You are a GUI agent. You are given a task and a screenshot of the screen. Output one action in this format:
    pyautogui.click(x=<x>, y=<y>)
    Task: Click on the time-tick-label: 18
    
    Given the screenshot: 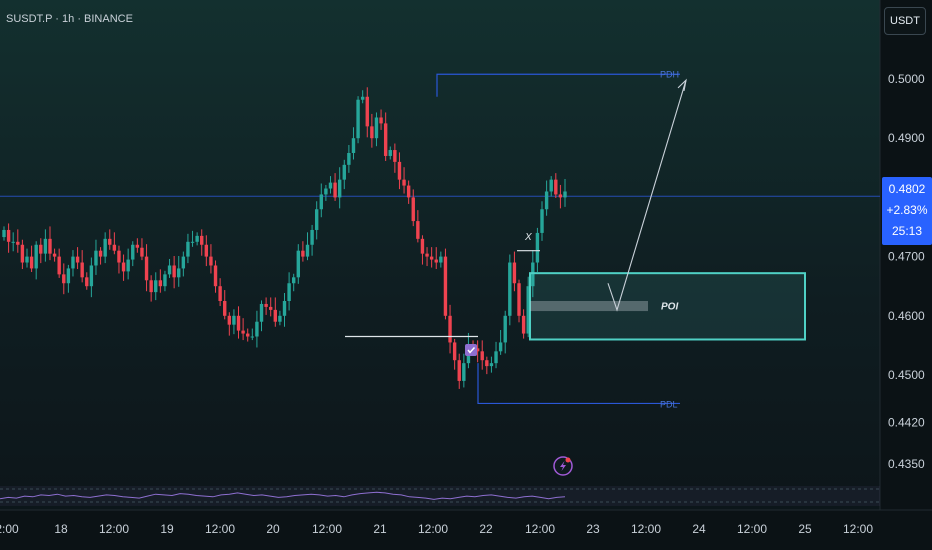 What is the action you would take?
    pyautogui.click(x=61, y=529)
    